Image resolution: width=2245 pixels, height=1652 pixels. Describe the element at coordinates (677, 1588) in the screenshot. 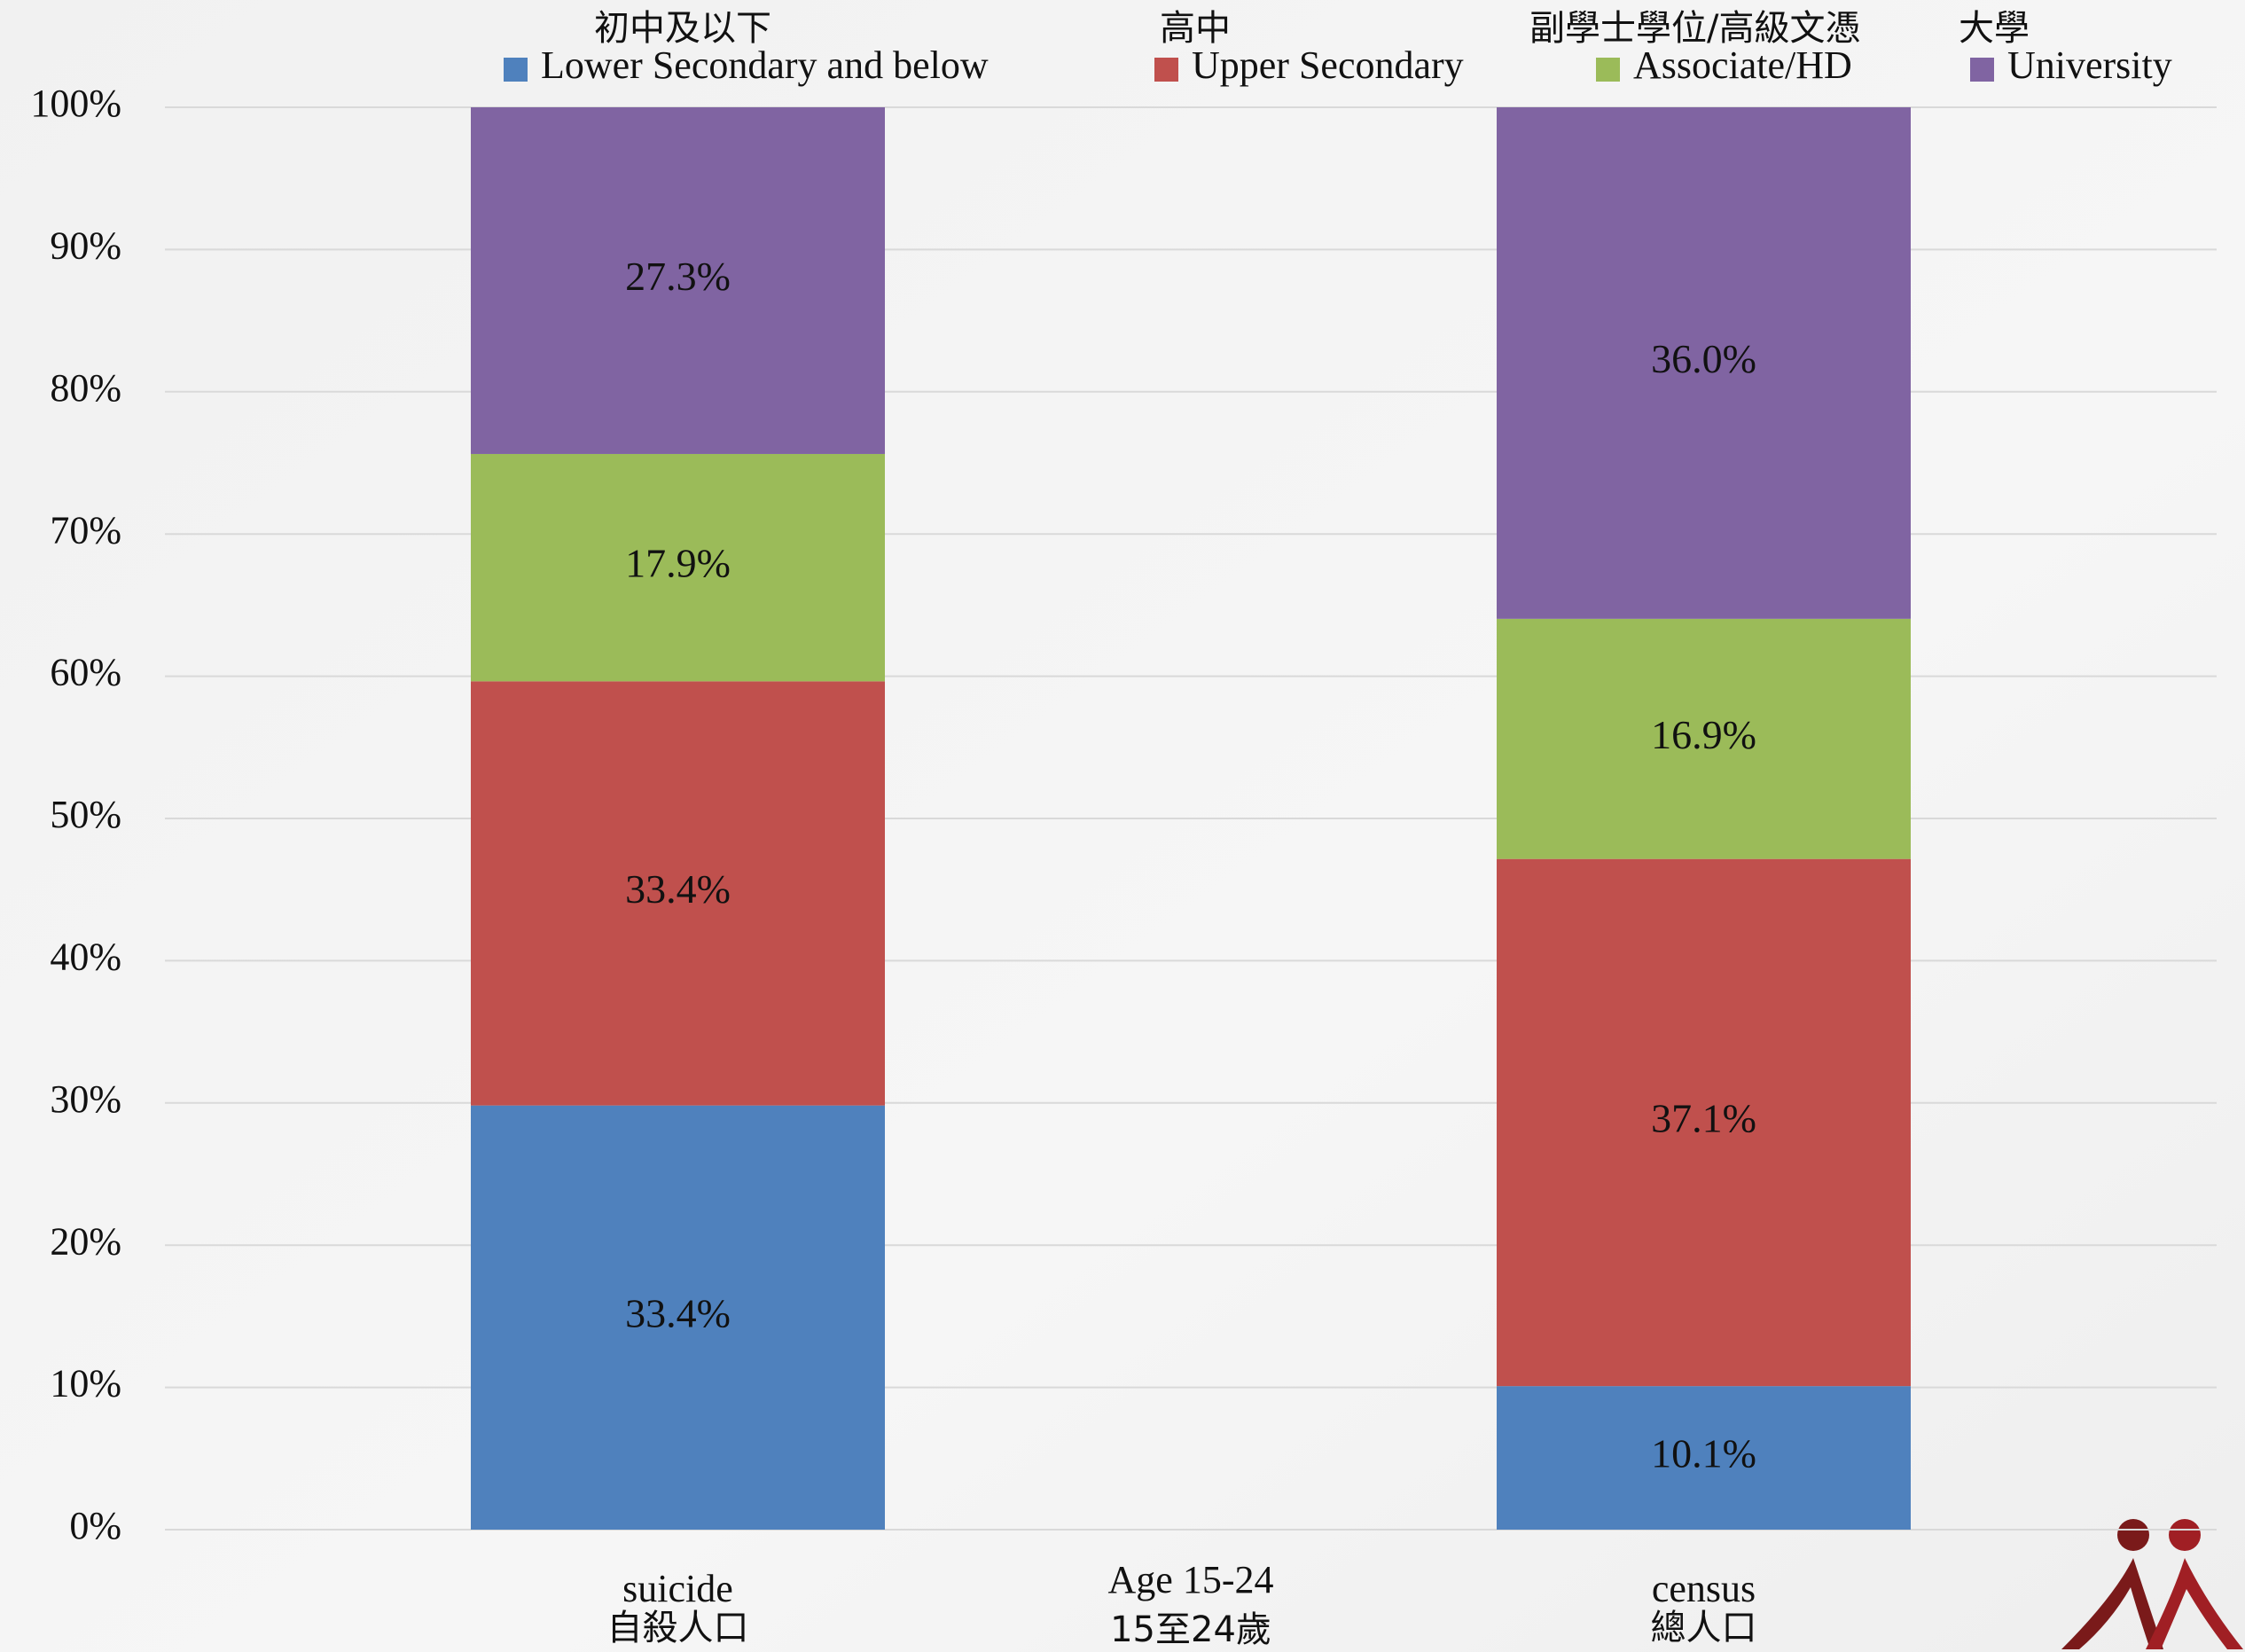

I see `x-tick-label: suicide` at that location.